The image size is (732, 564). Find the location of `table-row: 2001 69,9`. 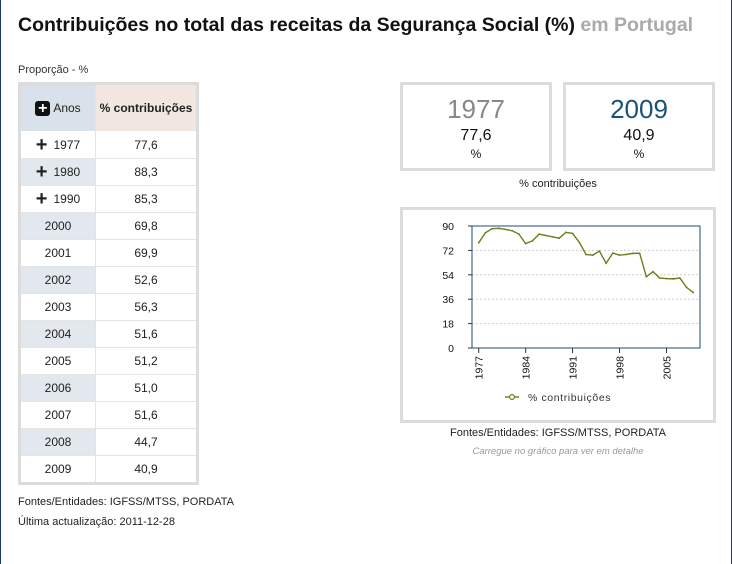

table-row: 2001 69,9 is located at coordinates (108, 252).